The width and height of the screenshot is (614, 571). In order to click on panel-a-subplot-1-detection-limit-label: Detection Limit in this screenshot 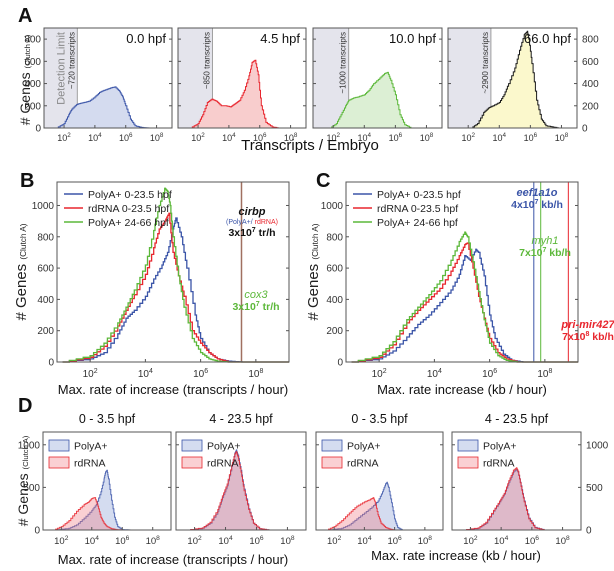, I will do `click(61, 68)`.